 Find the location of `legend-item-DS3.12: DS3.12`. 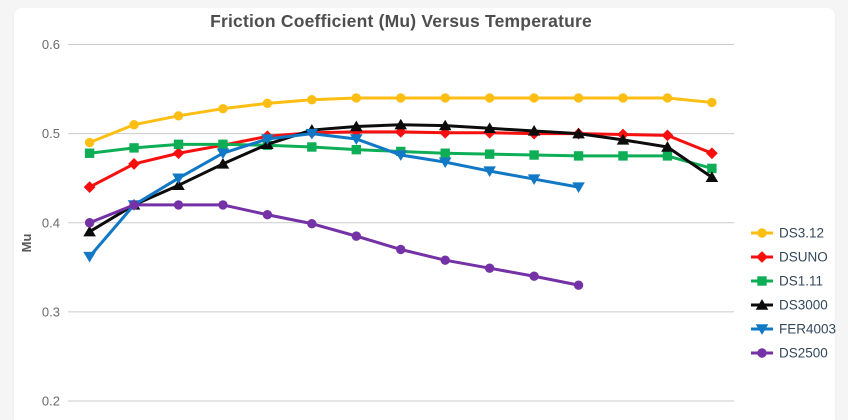

legend-item-DS3.12: DS3.12 is located at coordinates (801, 233).